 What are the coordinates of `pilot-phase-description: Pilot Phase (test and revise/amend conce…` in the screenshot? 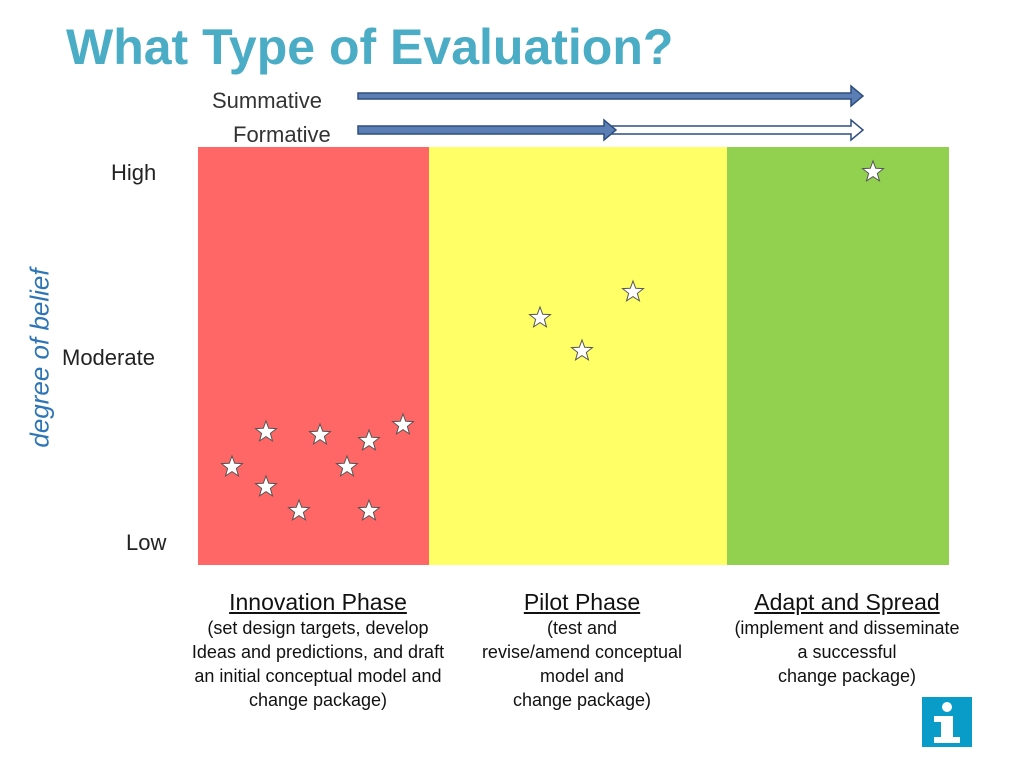 It's located at (582, 650).